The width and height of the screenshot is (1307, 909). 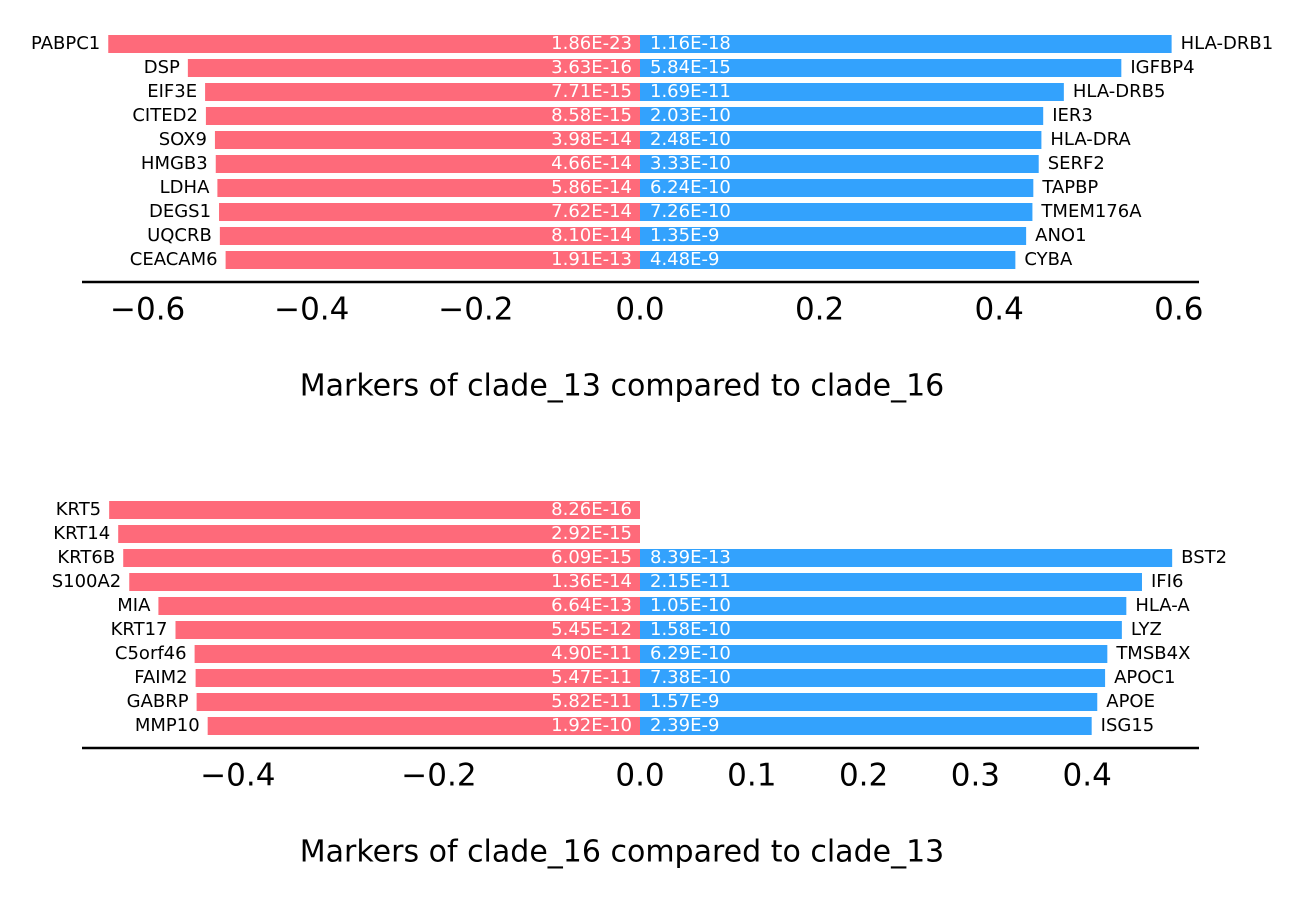 What do you see at coordinates (591, 43) in the screenshot?
I see `pvalue-label: 1.86E-23` at bounding box center [591, 43].